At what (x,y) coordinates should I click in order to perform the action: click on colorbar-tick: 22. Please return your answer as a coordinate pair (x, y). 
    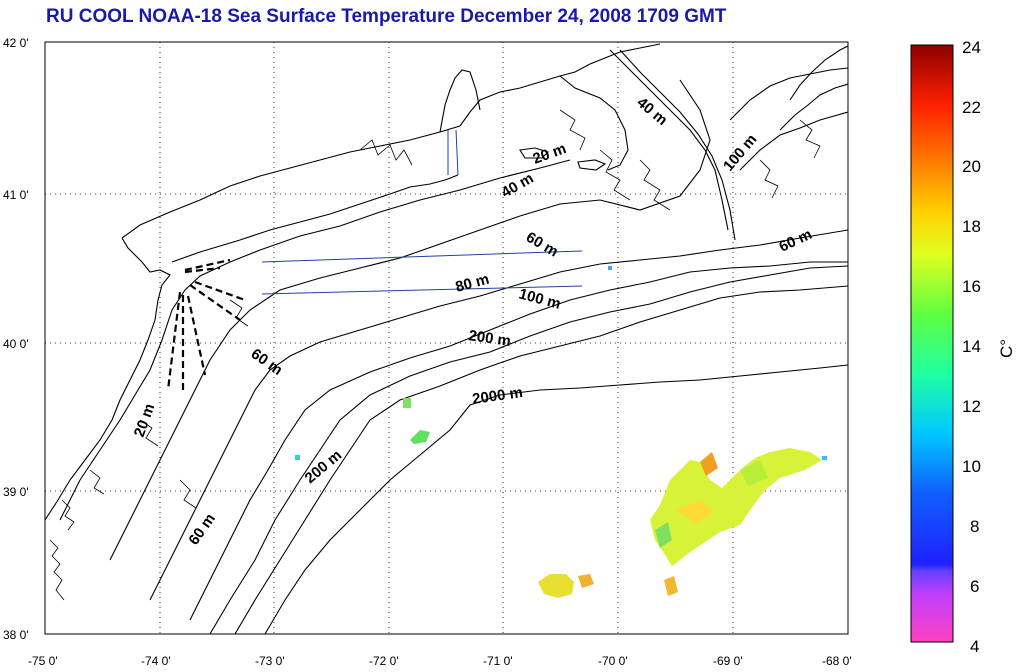
    Looking at the image, I should click on (971, 107).